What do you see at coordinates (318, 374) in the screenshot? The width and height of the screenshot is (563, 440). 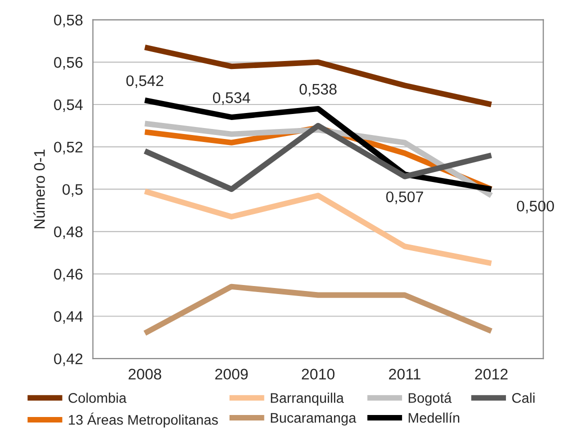 I see `x-tick-label: 2010` at bounding box center [318, 374].